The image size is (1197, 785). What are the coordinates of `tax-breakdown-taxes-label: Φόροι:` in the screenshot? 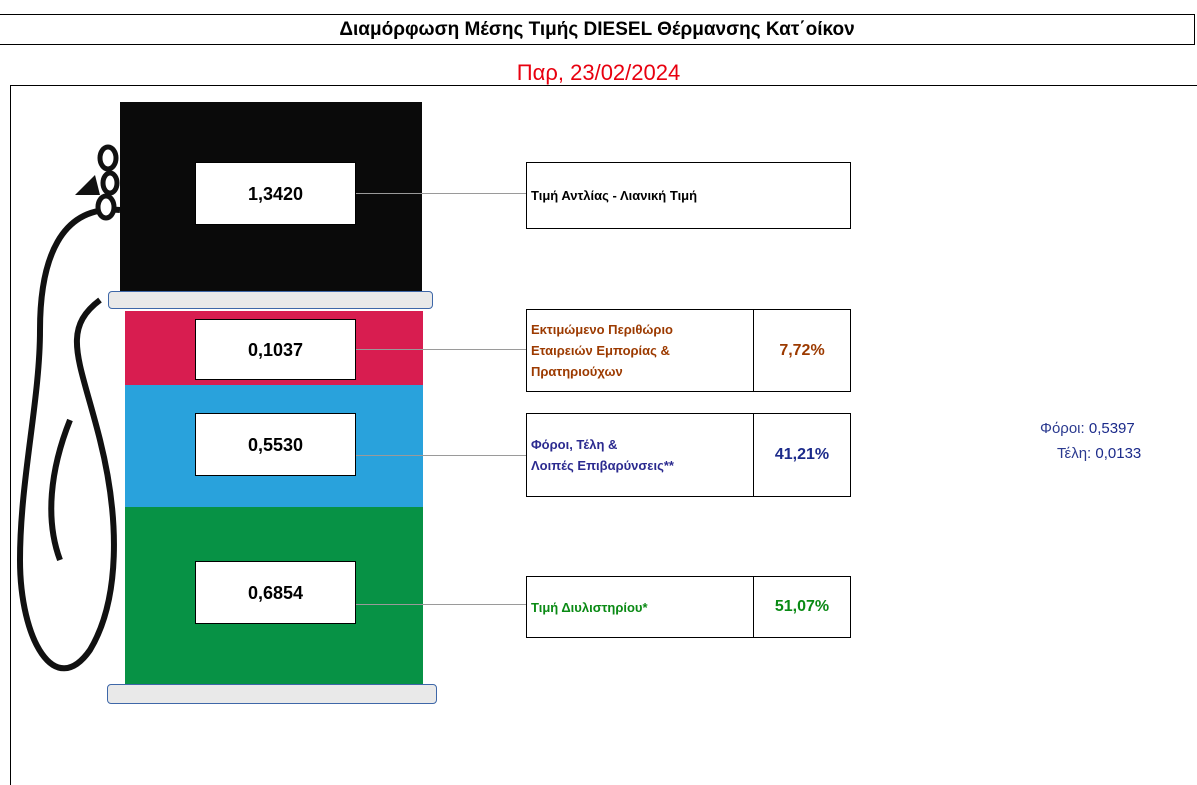 It's located at (1062, 428).